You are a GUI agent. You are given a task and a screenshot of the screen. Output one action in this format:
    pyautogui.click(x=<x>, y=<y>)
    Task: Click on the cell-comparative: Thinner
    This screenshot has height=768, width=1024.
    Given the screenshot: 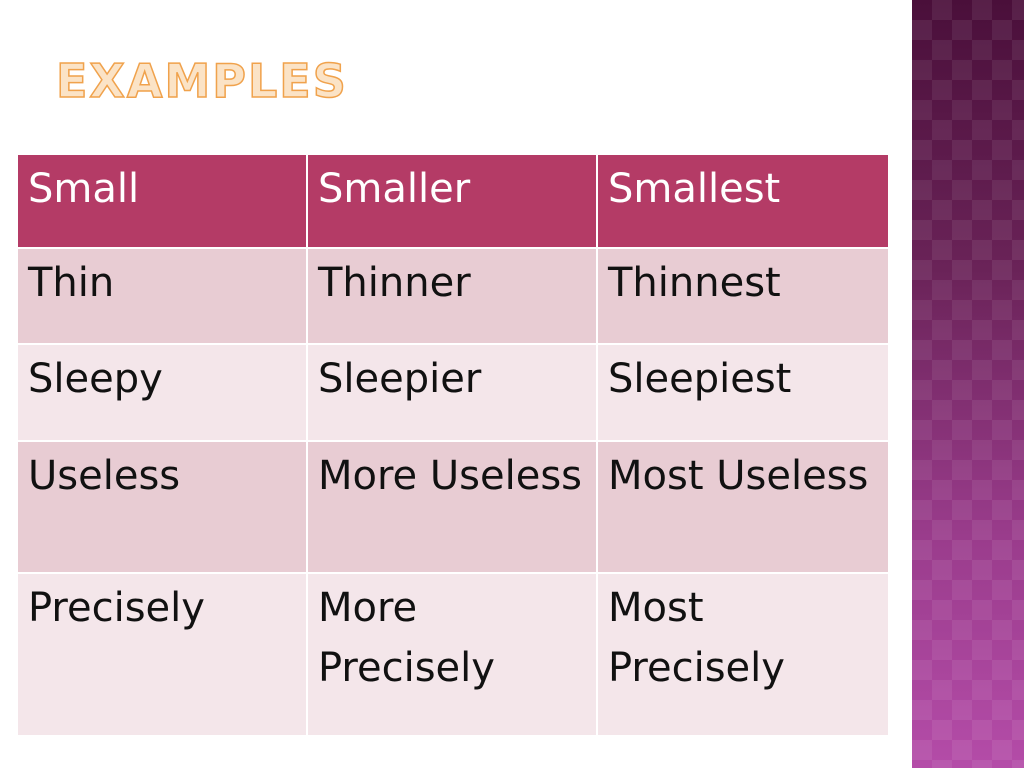 What is the action you would take?
    pyautogui.click(x=452, y=296)
    